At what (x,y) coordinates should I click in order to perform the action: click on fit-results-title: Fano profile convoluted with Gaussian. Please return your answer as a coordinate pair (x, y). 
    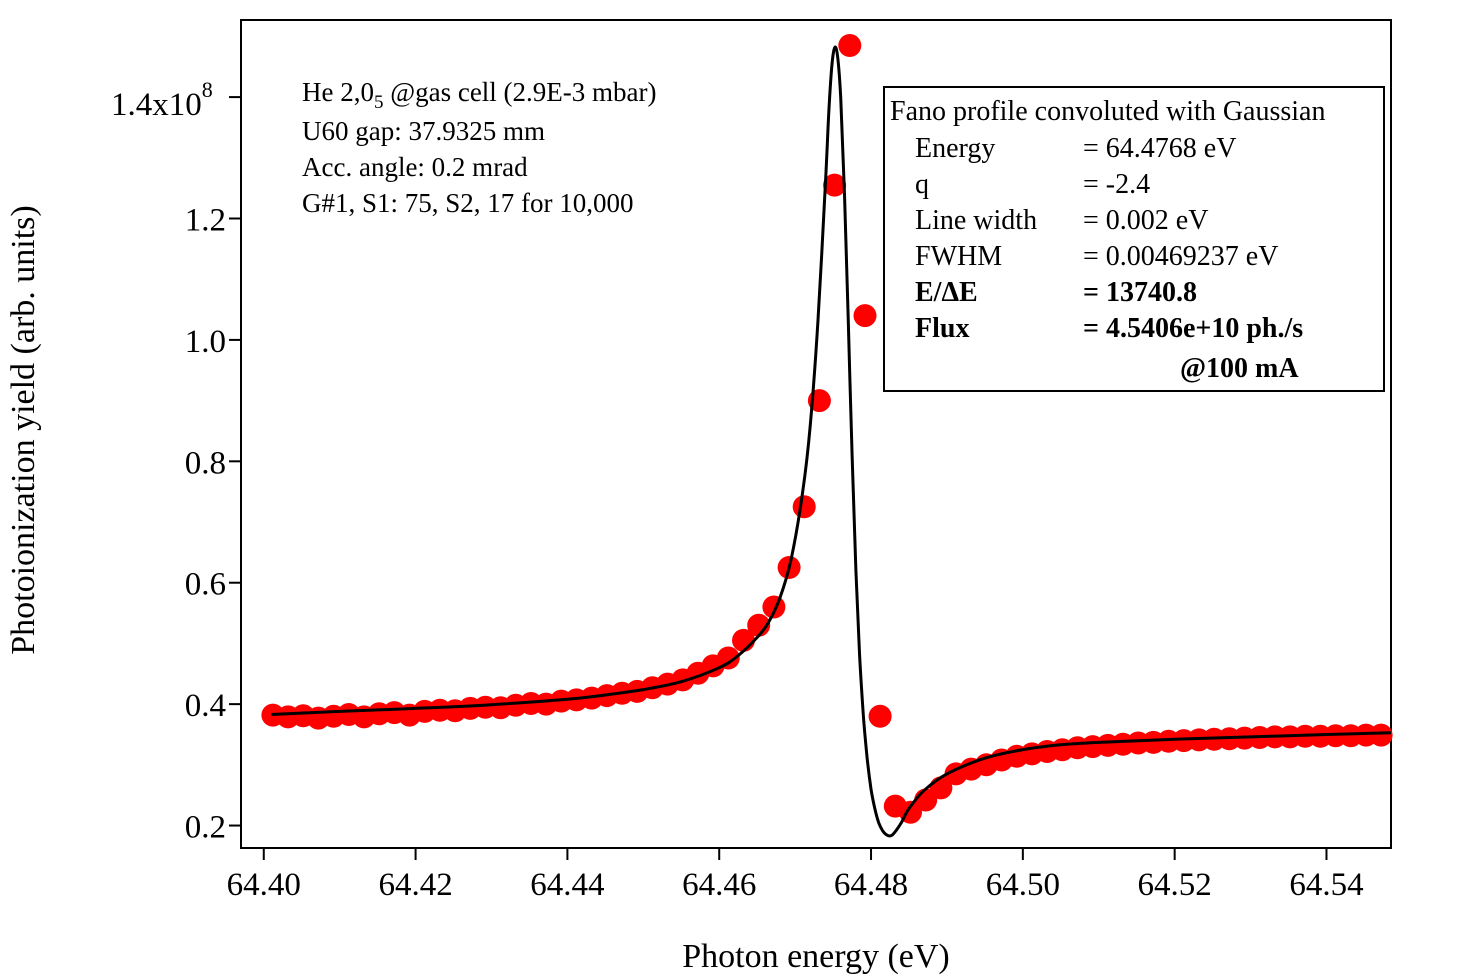
    Looking at the image, I should click on (1107, 111).